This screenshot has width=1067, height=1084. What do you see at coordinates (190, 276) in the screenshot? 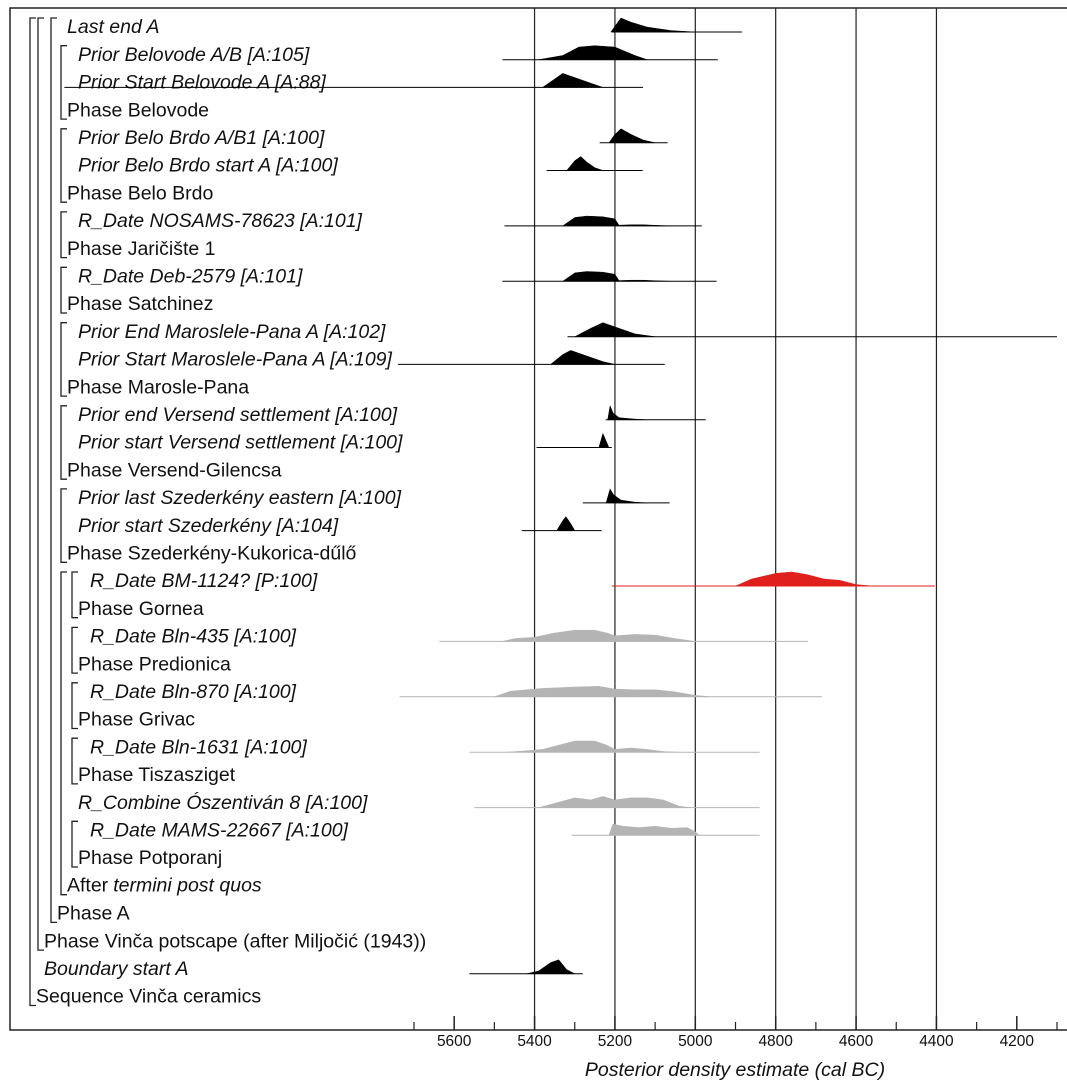
I see `row-label: R_Date Deb-2579 [A:101]` at bounding box center [190, 276].